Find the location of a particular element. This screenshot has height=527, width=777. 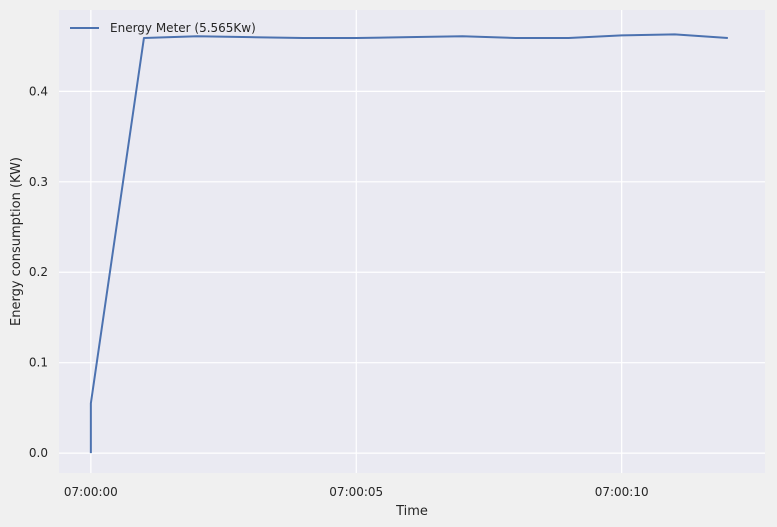

legend-label: Energy Meter (5.565Kw) is located at coordinates (183, 28).